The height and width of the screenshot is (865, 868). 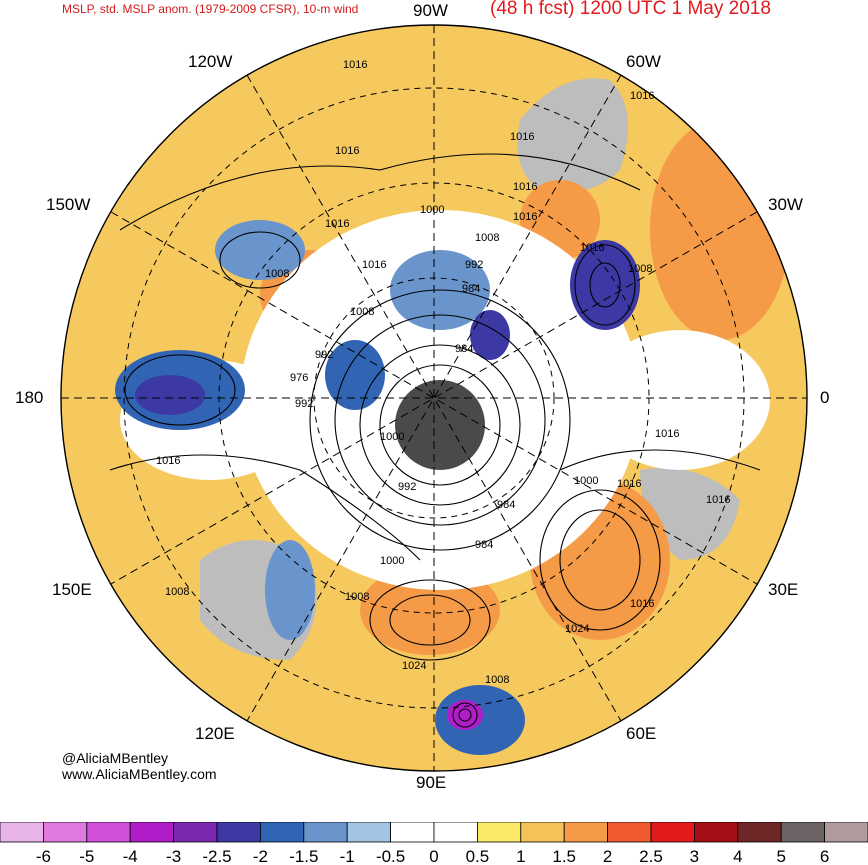 I want to click on lon-label-60w: 60W, so click(x=643, y=61).